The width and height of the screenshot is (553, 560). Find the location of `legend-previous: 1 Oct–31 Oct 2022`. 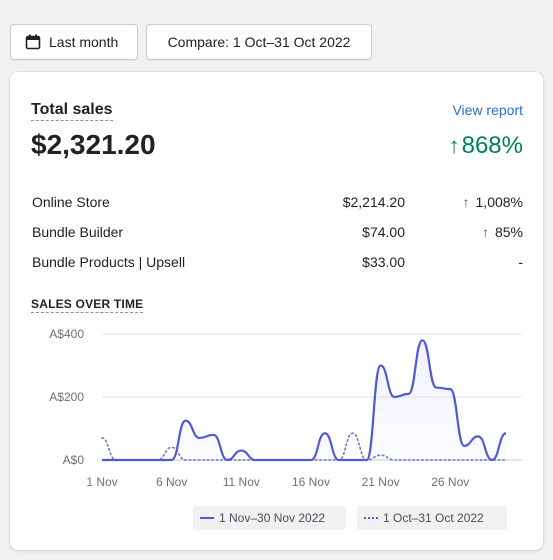

legend-previous: 1 Oct–31 Oct 2022 is located at coordinates (432, 518).